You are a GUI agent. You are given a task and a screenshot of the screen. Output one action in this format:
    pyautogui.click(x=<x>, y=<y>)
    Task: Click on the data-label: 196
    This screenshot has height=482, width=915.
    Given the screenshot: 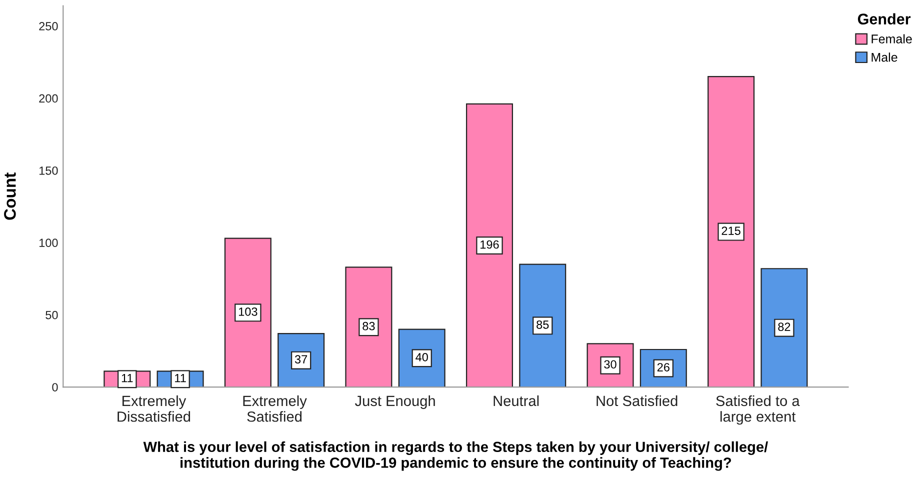 What is the action you would take?
    pyautogui.click(x=489, y=244)
    